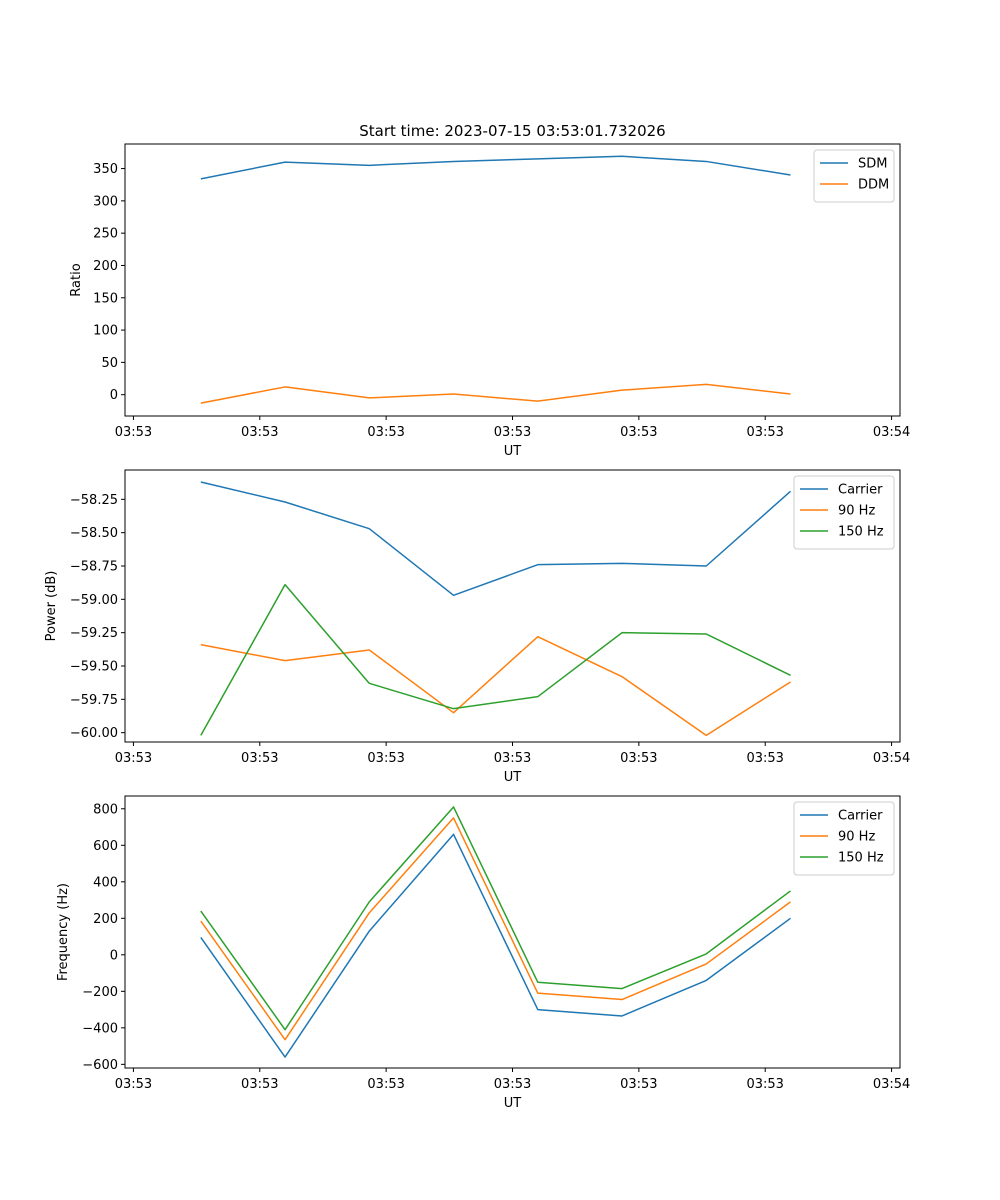 This screenshot has height=1200, width=1000. Describe the element at coordinates (94, 567) in the screenshot. I see `y-tick-label: −58.75` at that location.